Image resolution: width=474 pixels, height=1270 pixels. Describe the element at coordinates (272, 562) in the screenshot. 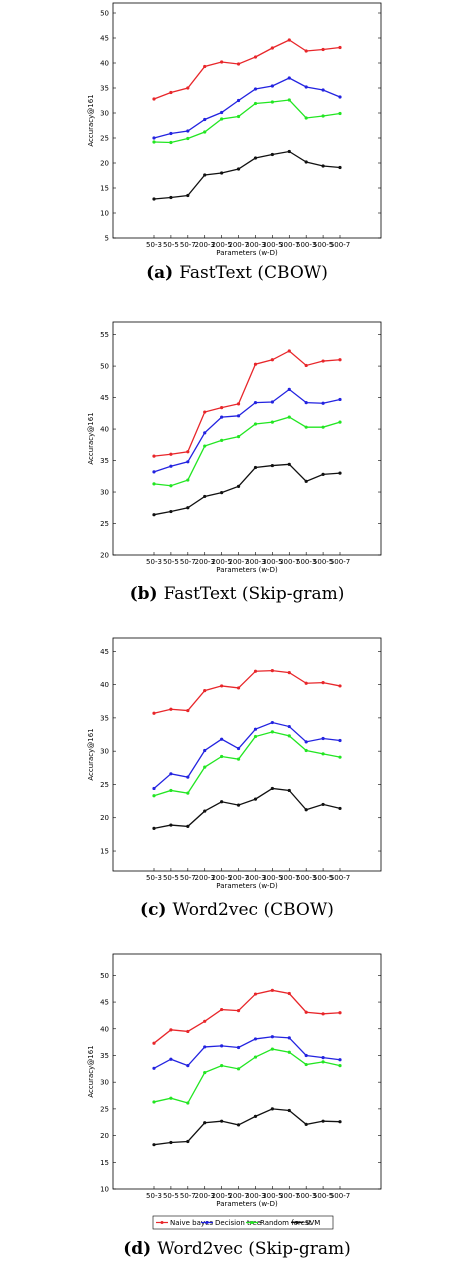

I see `x-tick-label-b: 300-5` at that location.